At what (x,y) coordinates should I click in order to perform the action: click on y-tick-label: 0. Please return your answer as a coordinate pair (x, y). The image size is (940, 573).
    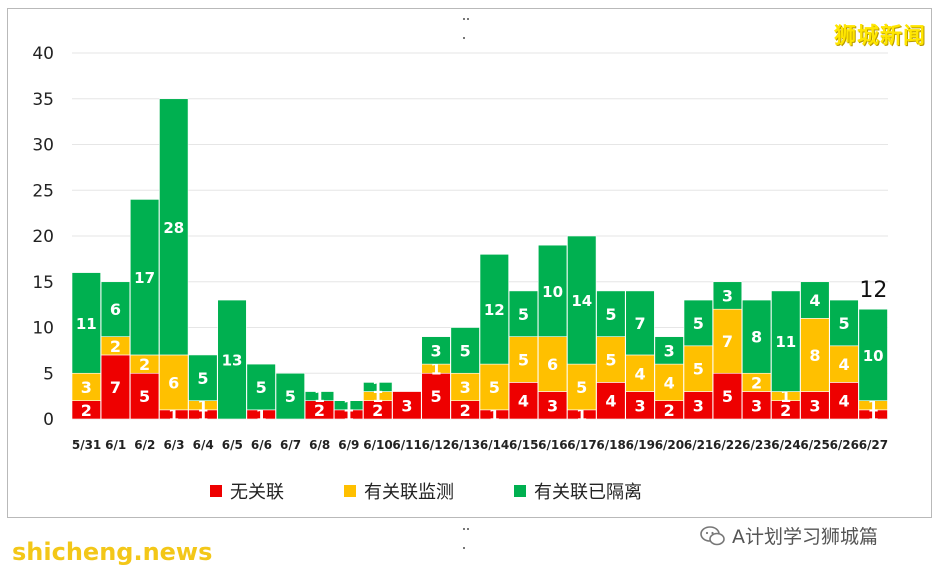
    Looking at the image, I should click on (48, 420).